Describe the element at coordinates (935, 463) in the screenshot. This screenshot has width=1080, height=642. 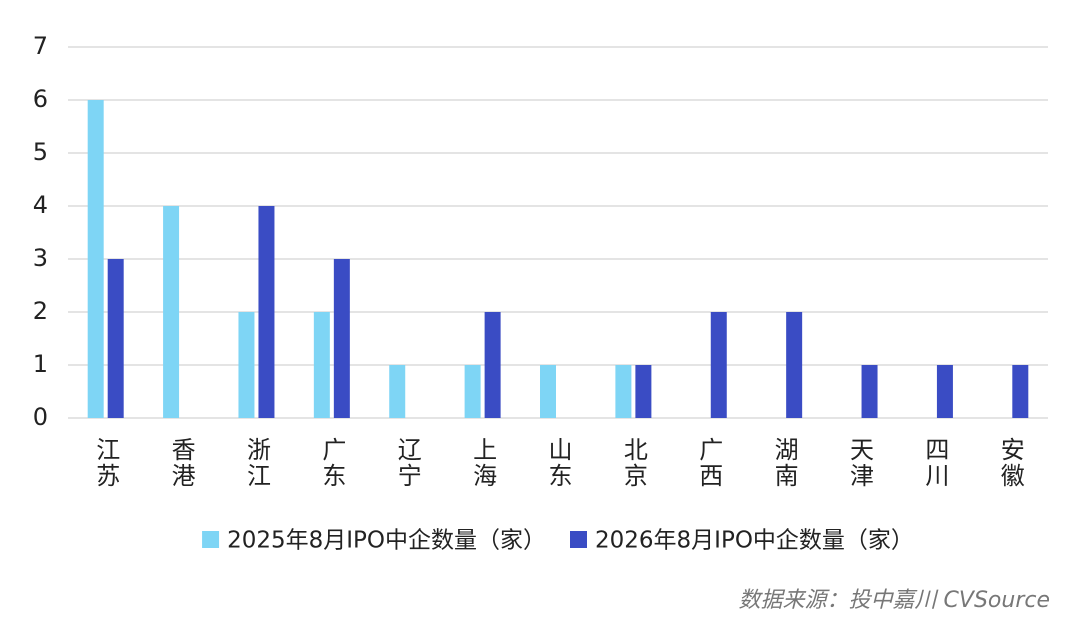
I see `x-tick-label: 四川` at that location.